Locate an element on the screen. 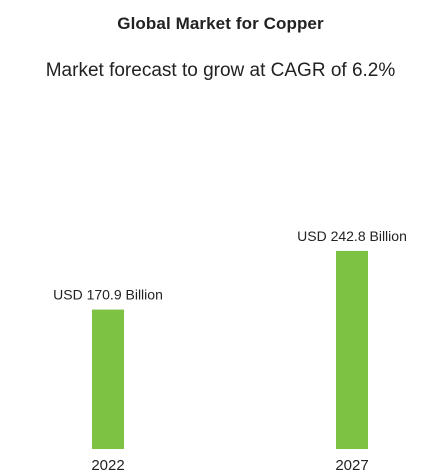  bar-2027 is located at coordinates (352, 349).